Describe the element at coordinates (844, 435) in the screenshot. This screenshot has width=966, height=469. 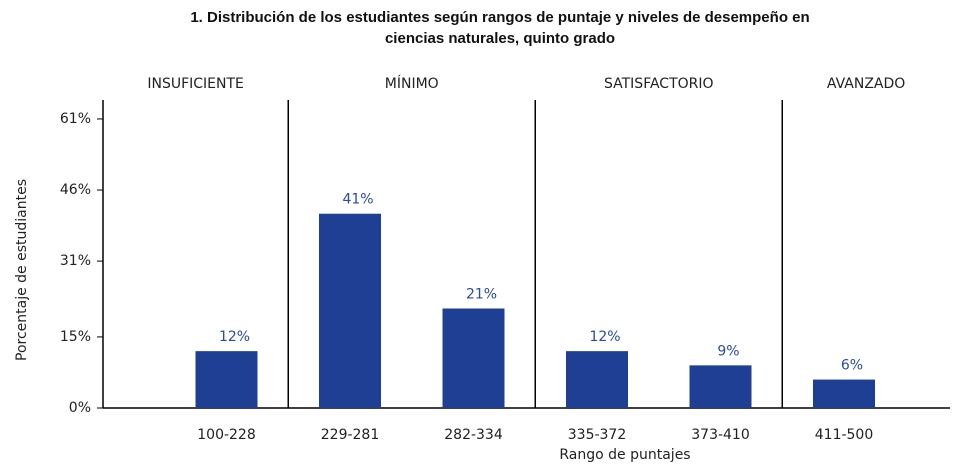
I see `x-tick-label: 411-500` at that location.